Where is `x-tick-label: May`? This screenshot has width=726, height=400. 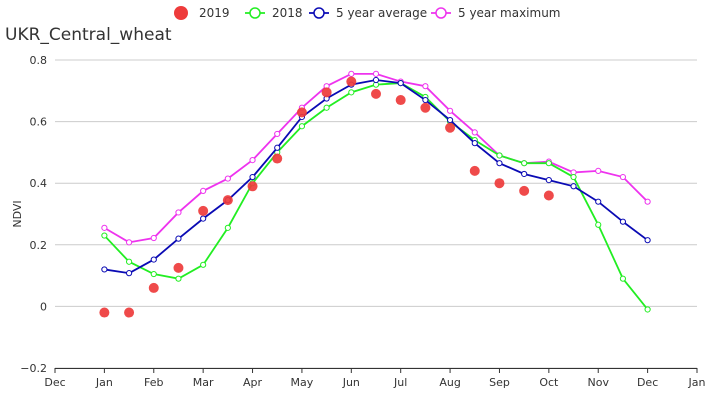
x-tick-label: May is located at coordinates (302, 382).